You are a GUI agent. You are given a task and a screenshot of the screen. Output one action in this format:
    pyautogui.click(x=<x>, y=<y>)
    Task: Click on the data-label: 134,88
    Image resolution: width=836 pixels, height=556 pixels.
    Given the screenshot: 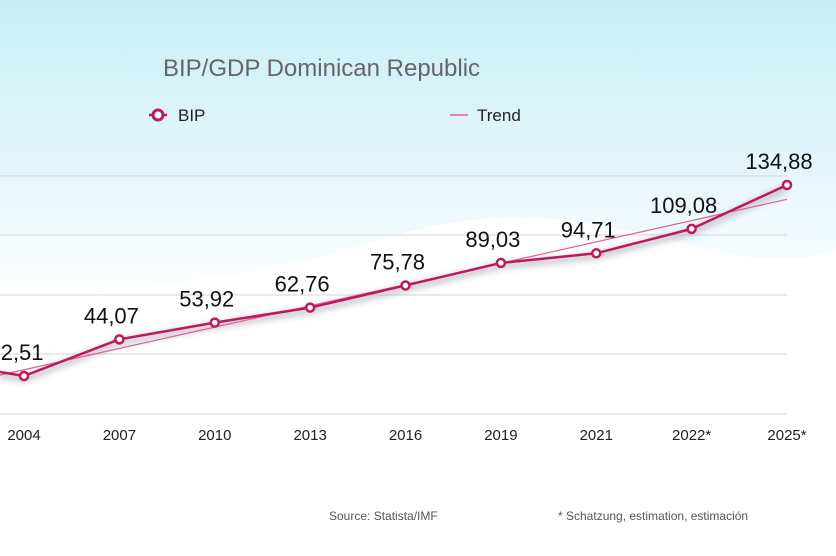 What is the action you would take?
    pyautogui.click(x=778, y=161)
    